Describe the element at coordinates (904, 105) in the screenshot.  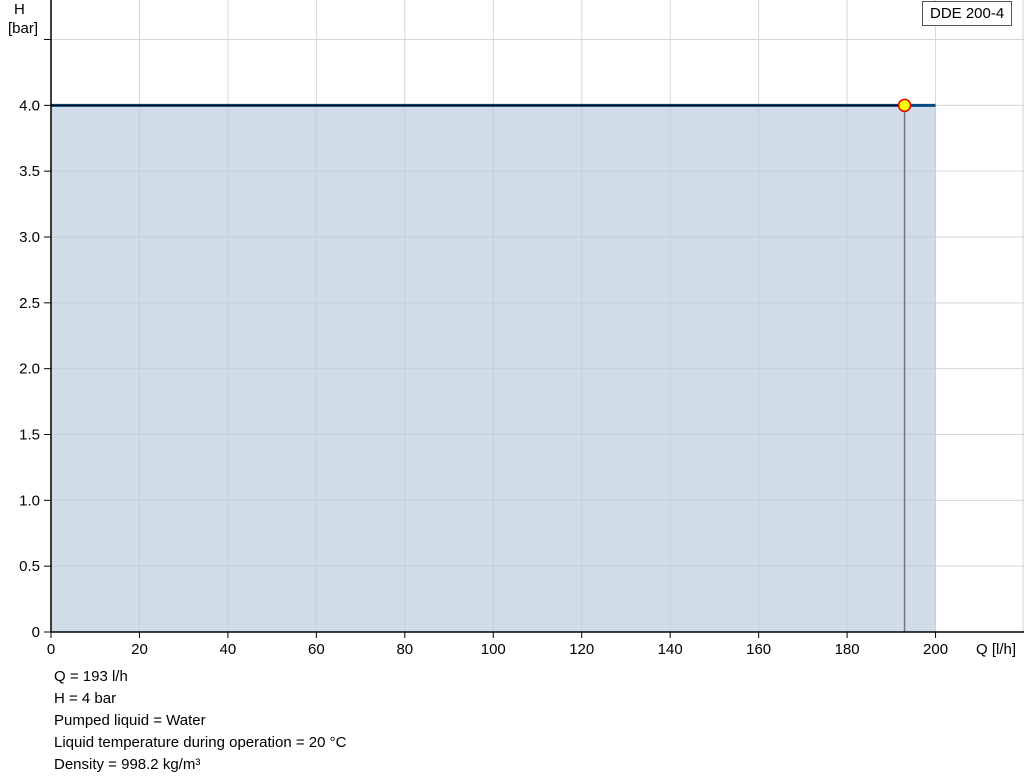
I see `operating-point-marker` at that location.